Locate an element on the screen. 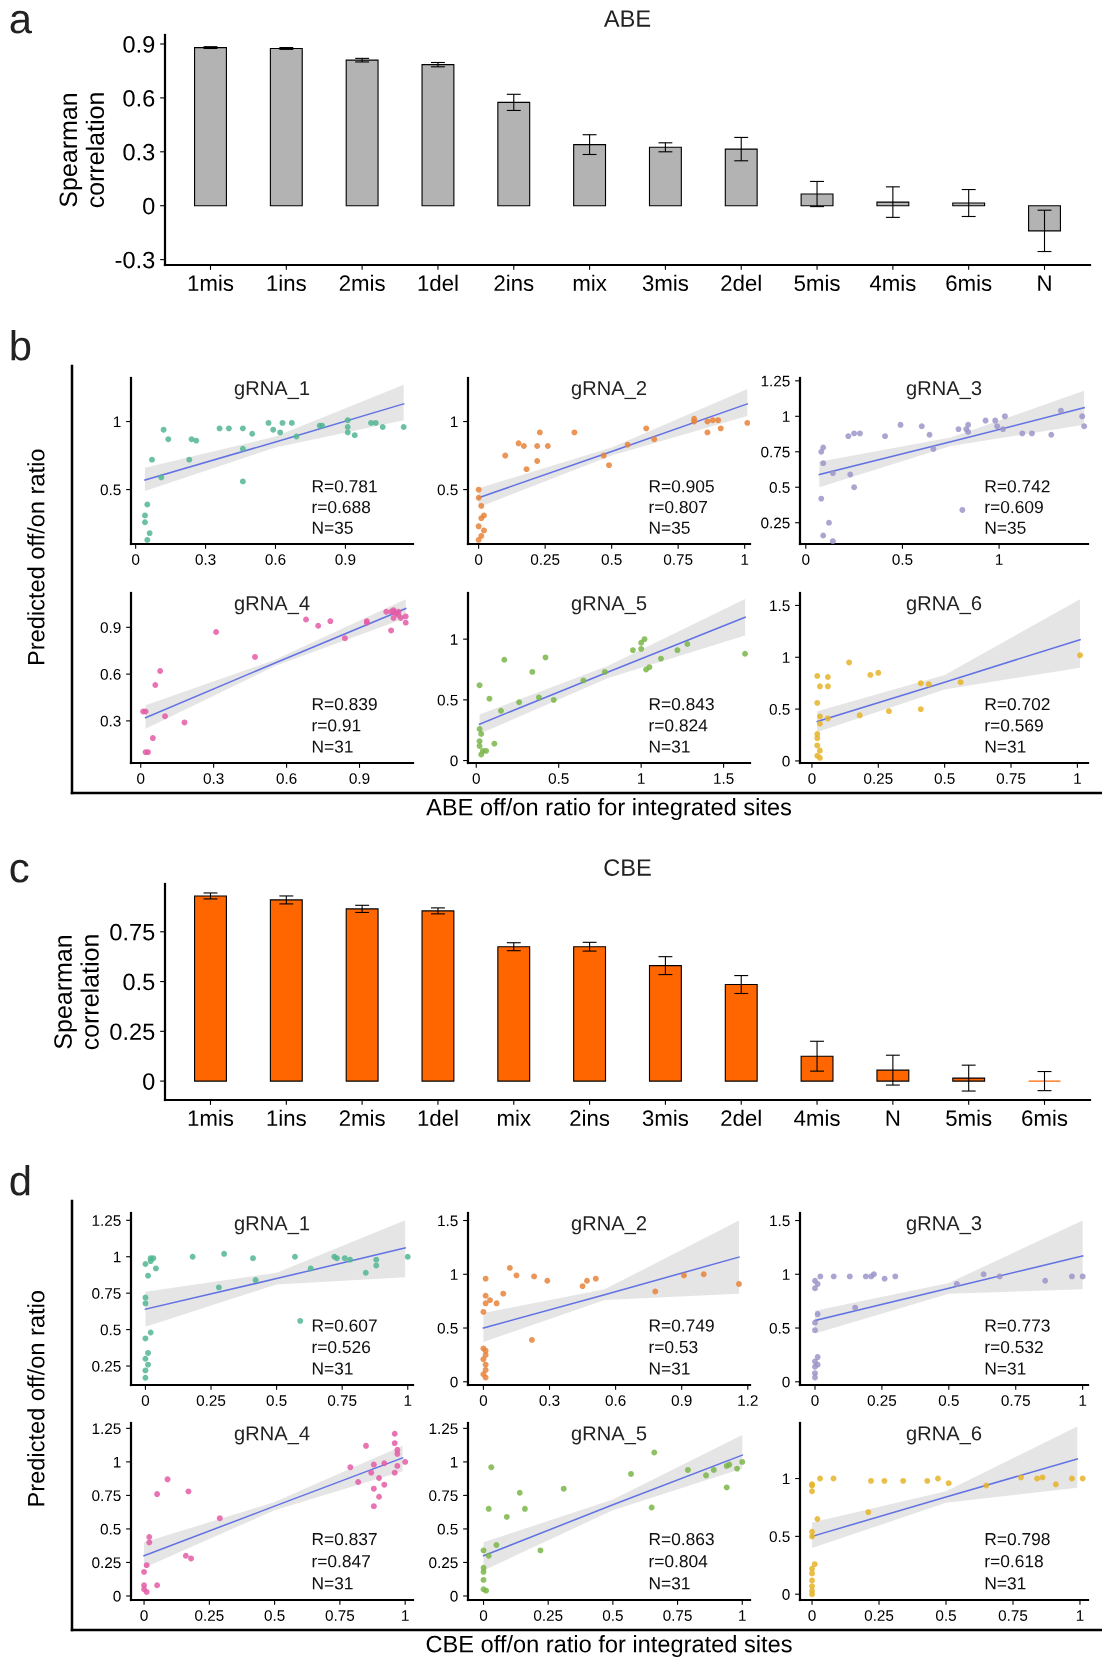 Image resolution: width=1102 pixels, height=1666 pixels. text: a is located at coordinates (21, 22).